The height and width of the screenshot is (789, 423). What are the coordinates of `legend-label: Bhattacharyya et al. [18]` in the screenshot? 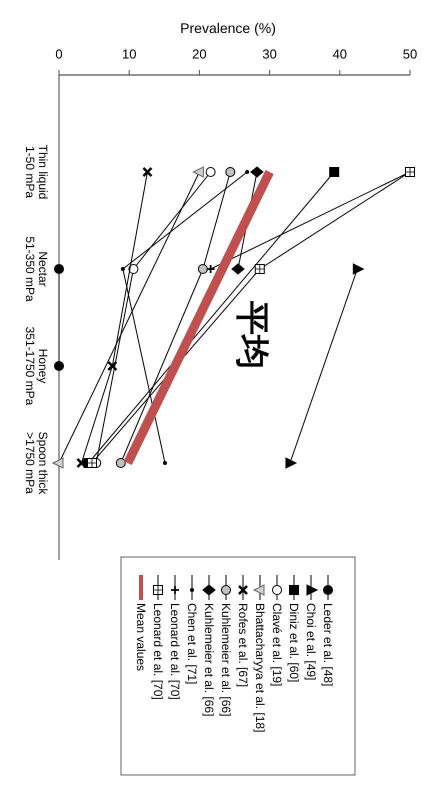 It's located at (260, 667).